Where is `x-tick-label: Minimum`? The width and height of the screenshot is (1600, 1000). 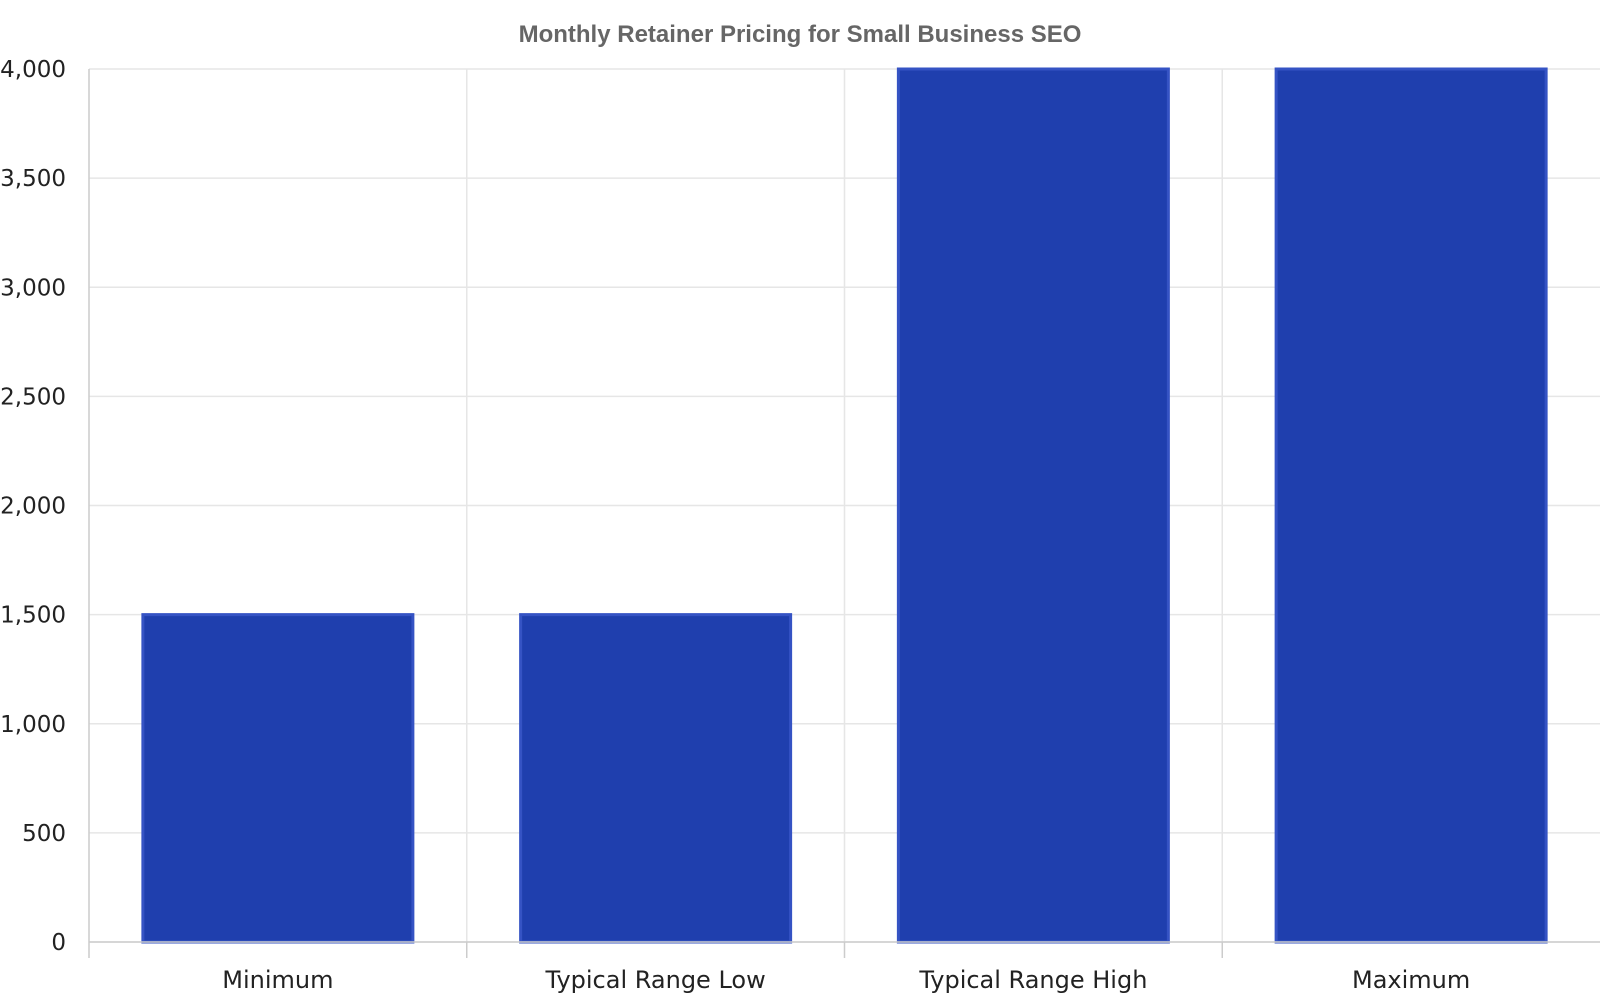 x-tick-label: Minimum is located at coordinates (277, 980).